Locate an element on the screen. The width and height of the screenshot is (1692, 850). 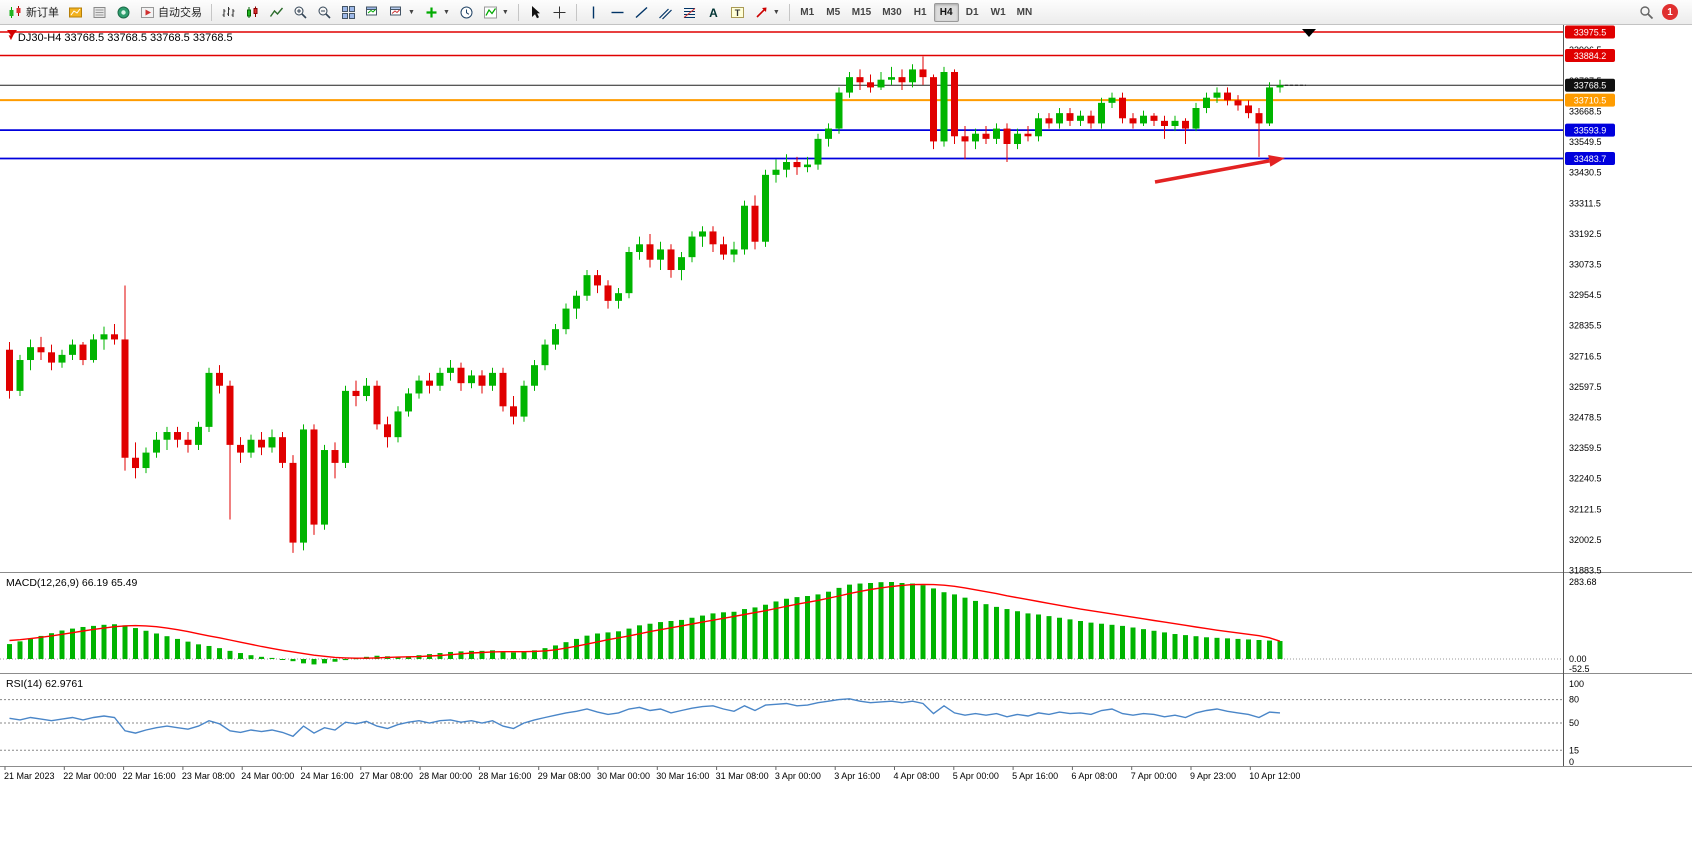
svg-text: 100 is located at coordinates (1576, 684).